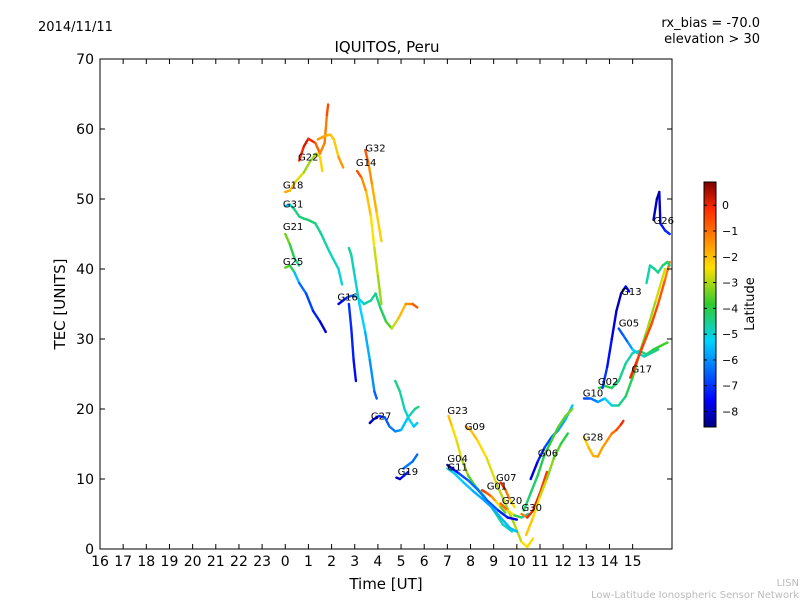 This screenshot has width=800, height=600. Describe the element at coordinates (146, 562) in the screenshot. I see `x-tick-label: 18` at that location.